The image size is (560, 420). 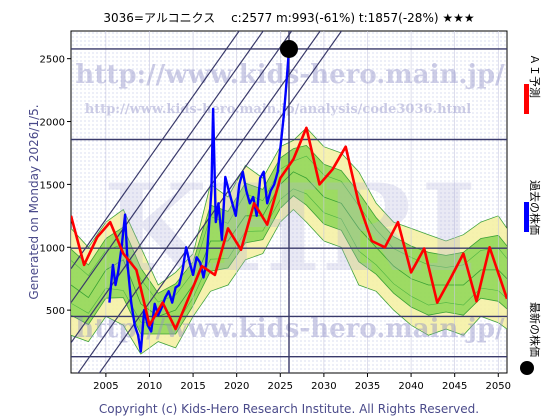 I want to click on x-tick-label-2050: 2050, so click(x=498, y=386).